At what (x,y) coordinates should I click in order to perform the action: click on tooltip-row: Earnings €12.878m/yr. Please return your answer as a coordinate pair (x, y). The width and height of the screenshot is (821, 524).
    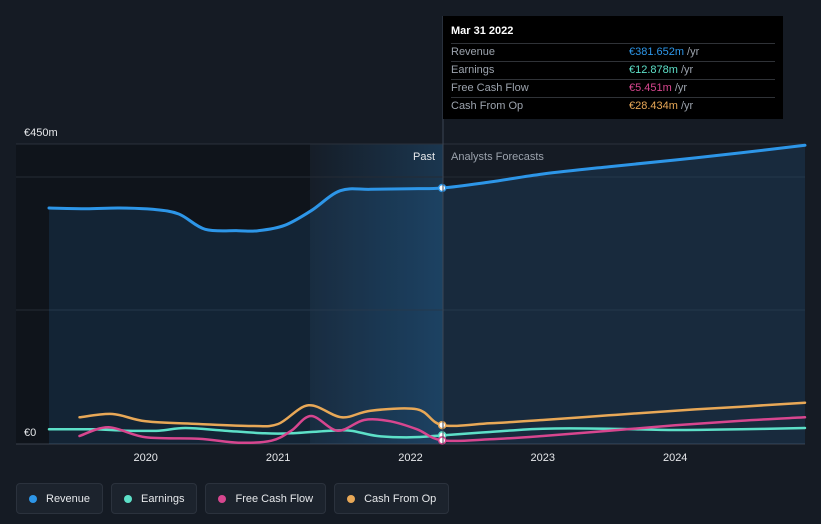
    Looking at the image, I should click on (613, 70).